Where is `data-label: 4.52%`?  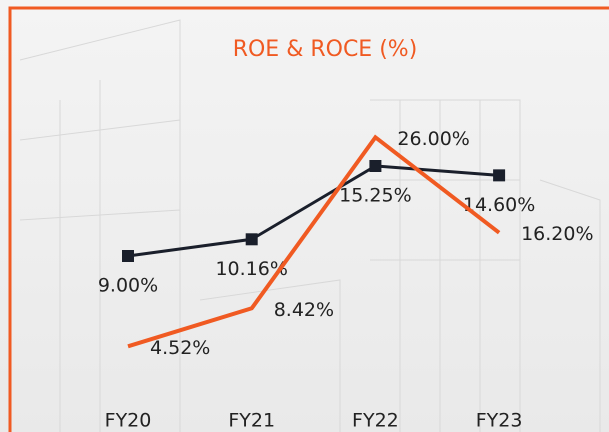 data-label: 4.52% is located at coordinates (180, 348).